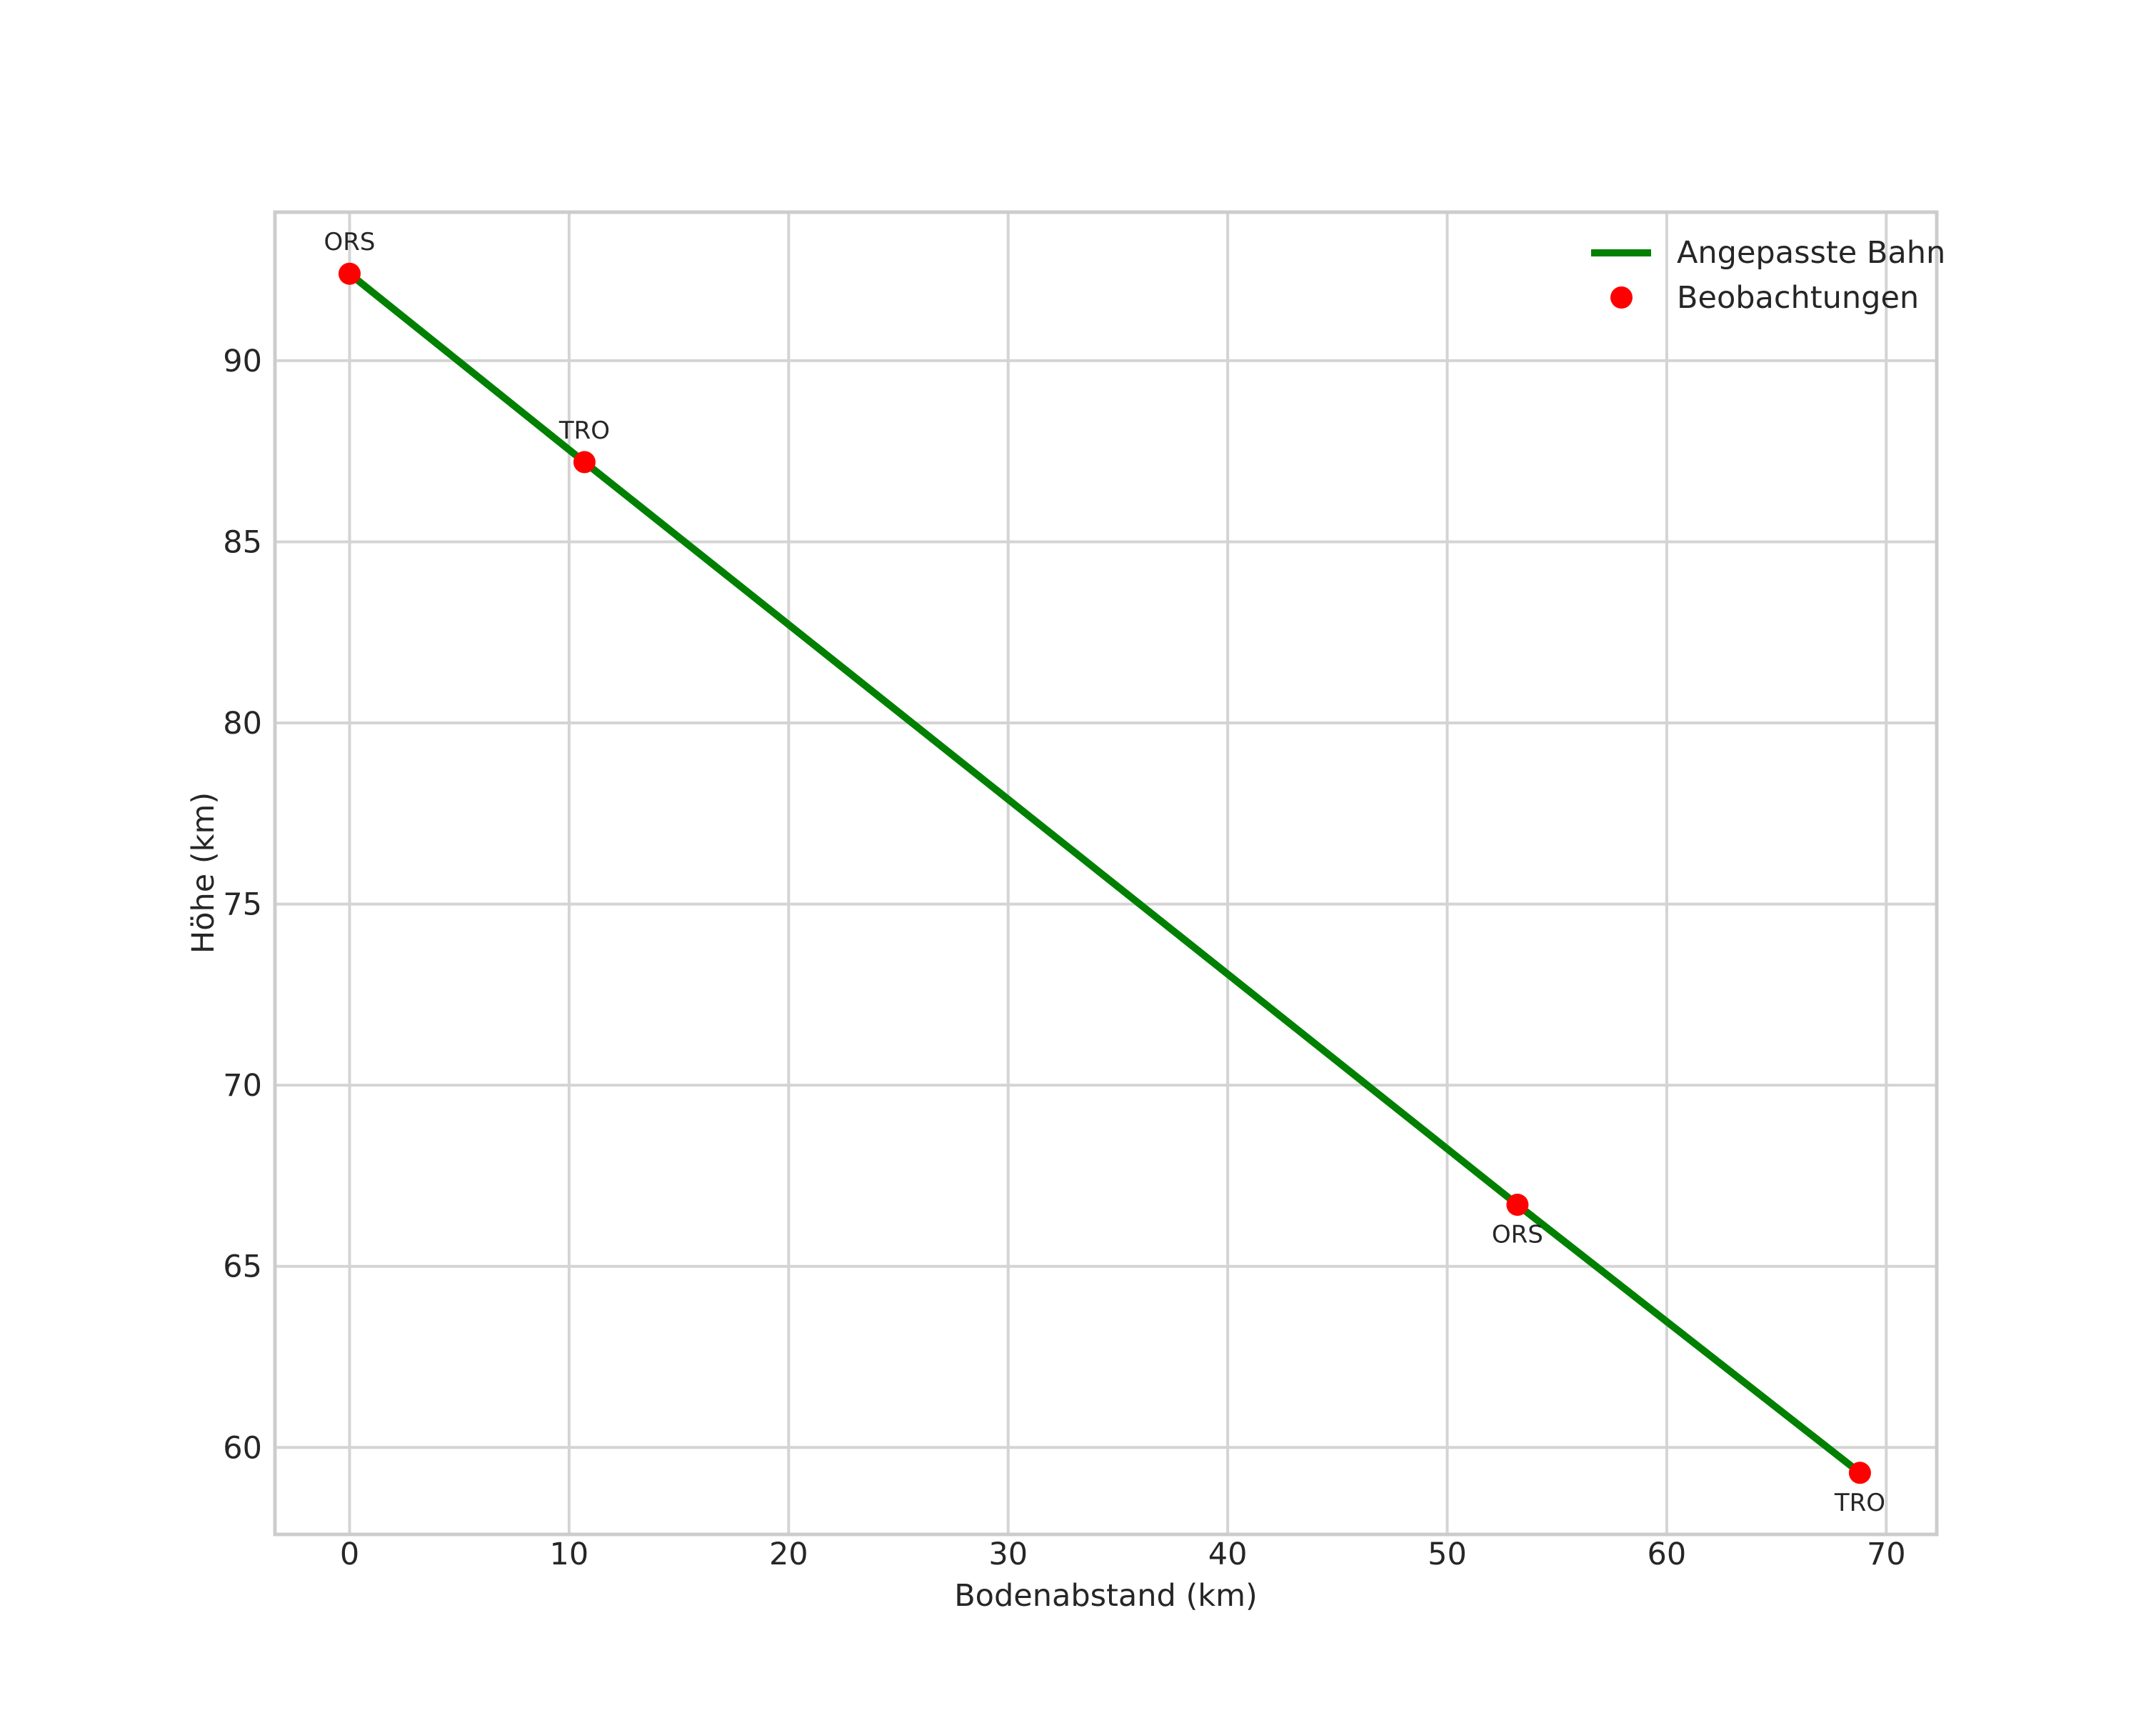  What do you see at coordinates (1799, 297) in the screenshot?
I see `legend-label: Beobachtungen` at bounding box center [1799, 297].